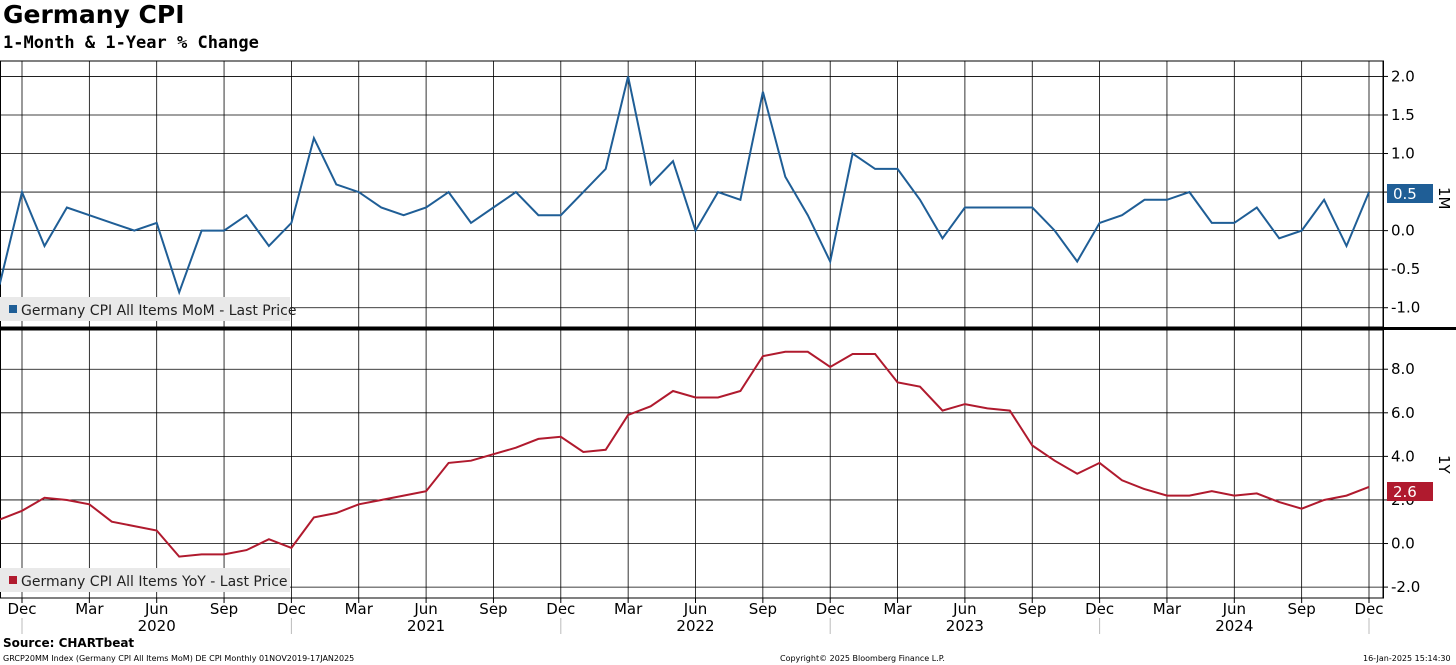 This screenshot has width=1456, height=665. Describe the element at coordinates (1403, 413) in the screenshot. I see `y-tick-label: 6.0` at that location.